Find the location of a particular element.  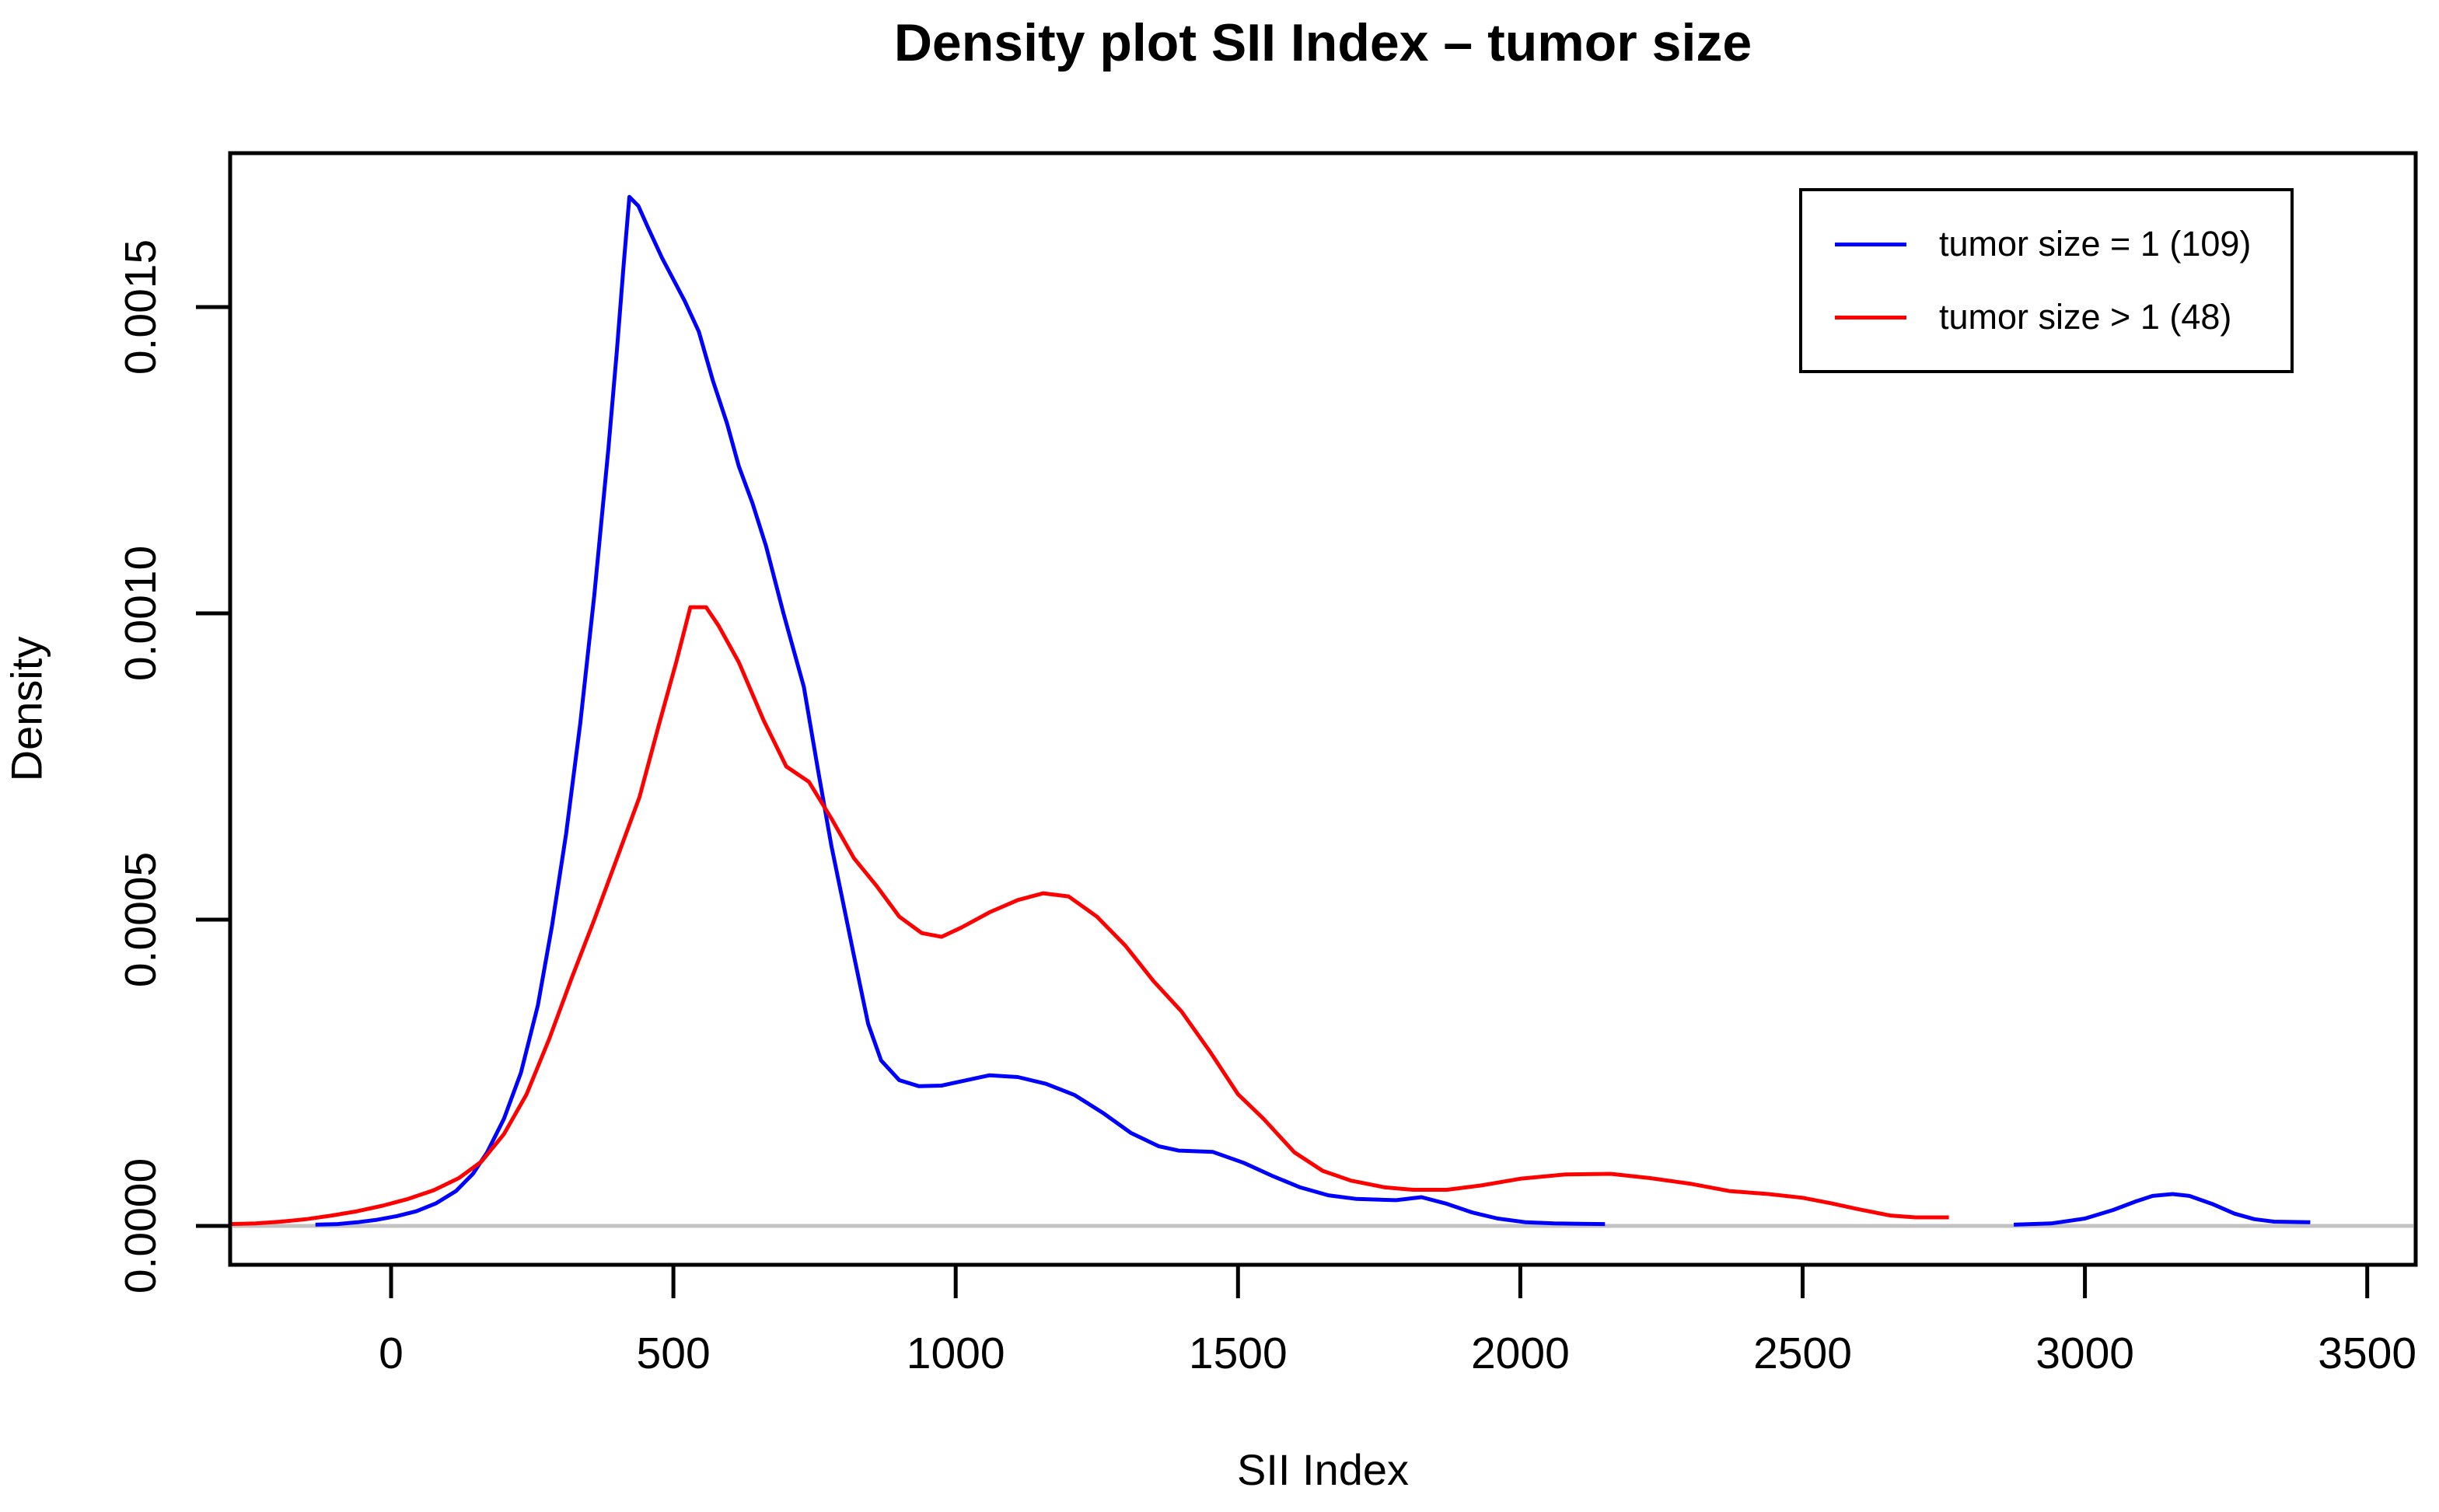

legend-item-tumor-eq-1: tumor size = 1 (109) is located at coordinates (2062, 244).